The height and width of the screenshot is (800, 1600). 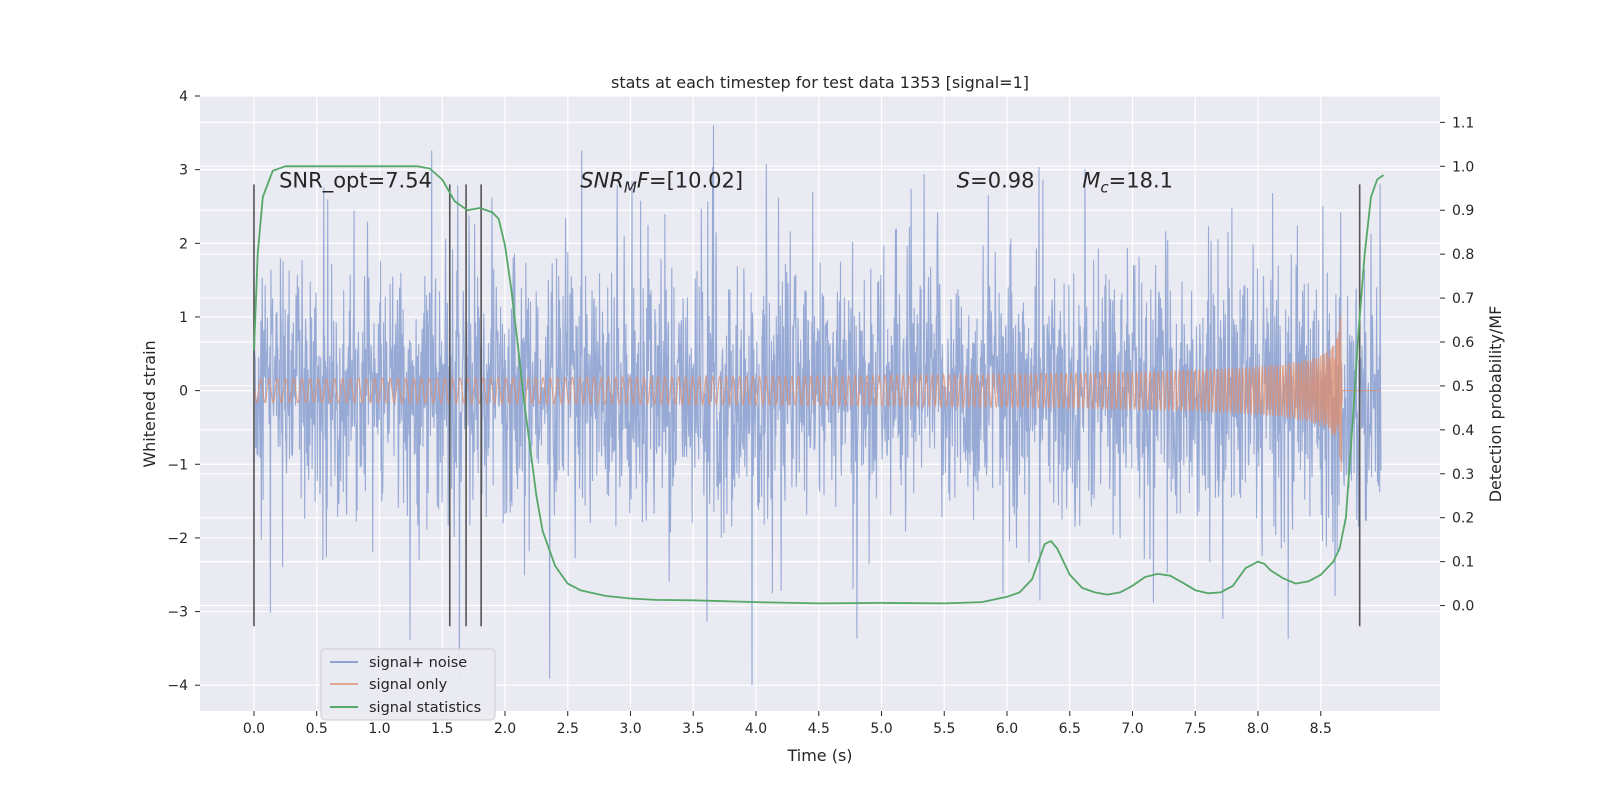 What do you see at coordinates (1463, 607) in the screenshot?
I see `y2-tick-label: 0.0` at bounding box center [1463, 607].